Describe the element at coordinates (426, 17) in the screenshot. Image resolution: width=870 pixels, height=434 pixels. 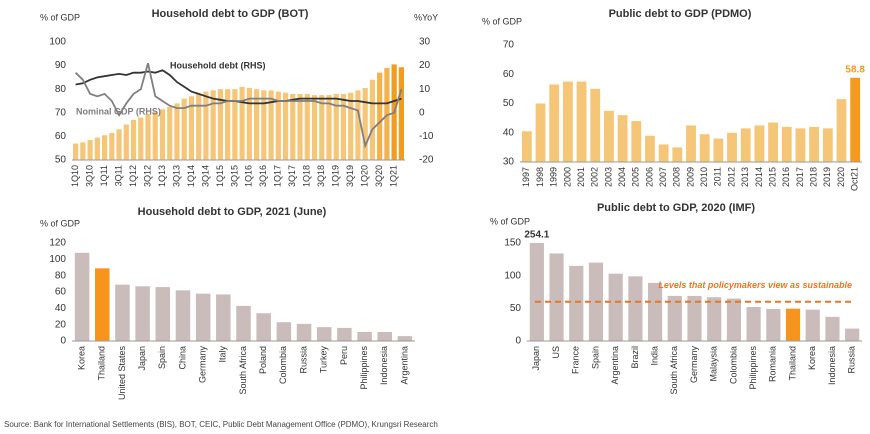
I see `y2-axis-label: %YoY` at that location.